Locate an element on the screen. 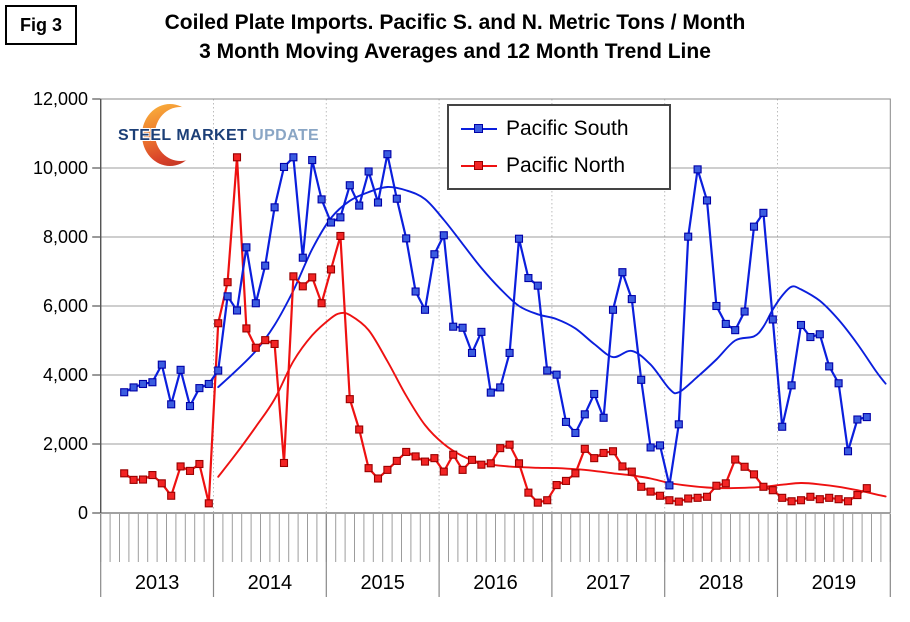  legend-label-pacific-north: Pacific North is located at coordinates (566, 165).